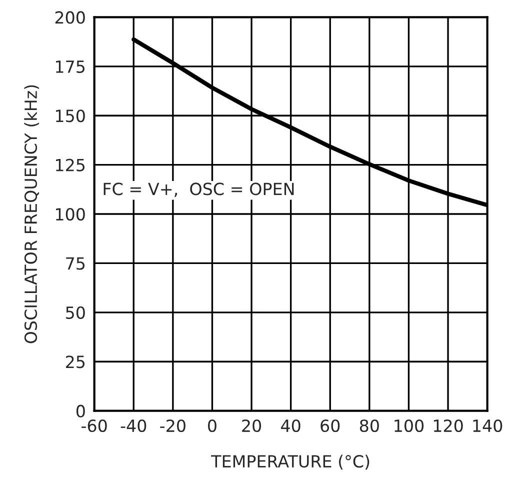 The height and width of the screenshot is (492, 524). What do you see at coordinates (199, 189) in the screenshot?
I see `annotation: FC = V+, OSC = OPEN` at bounding box center [199, 189].